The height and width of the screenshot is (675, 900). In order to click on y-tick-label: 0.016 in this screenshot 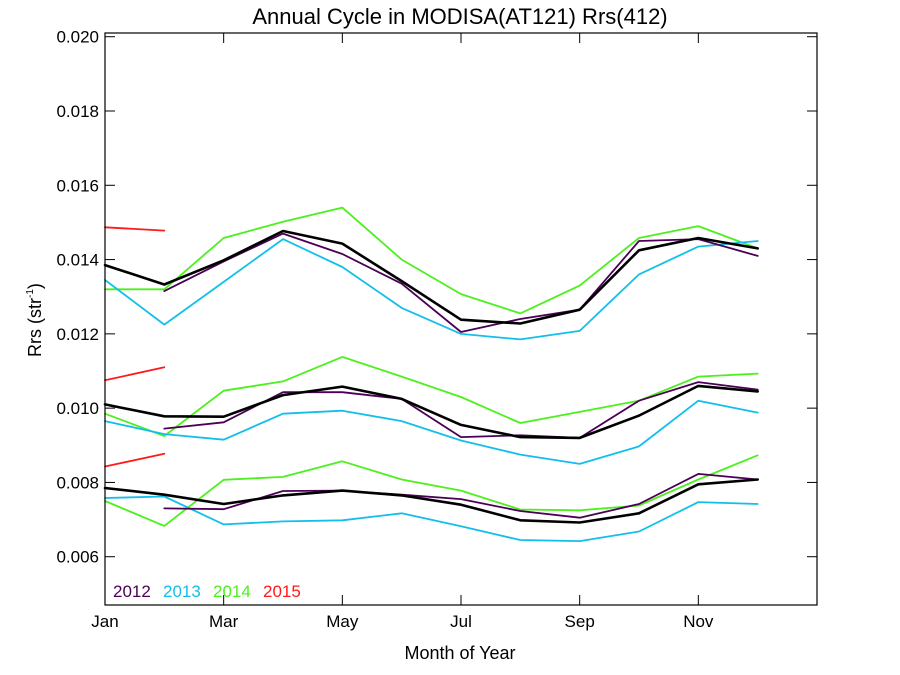, I will do `click(77, 185)`.